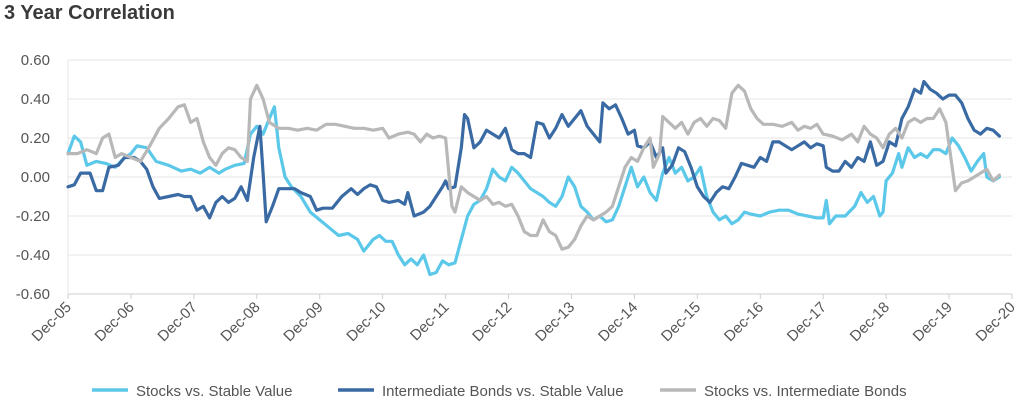  Describe the element at coordinates (115, 322) in the screenshot. I see `x-tick-label: Dec-06` at that location.